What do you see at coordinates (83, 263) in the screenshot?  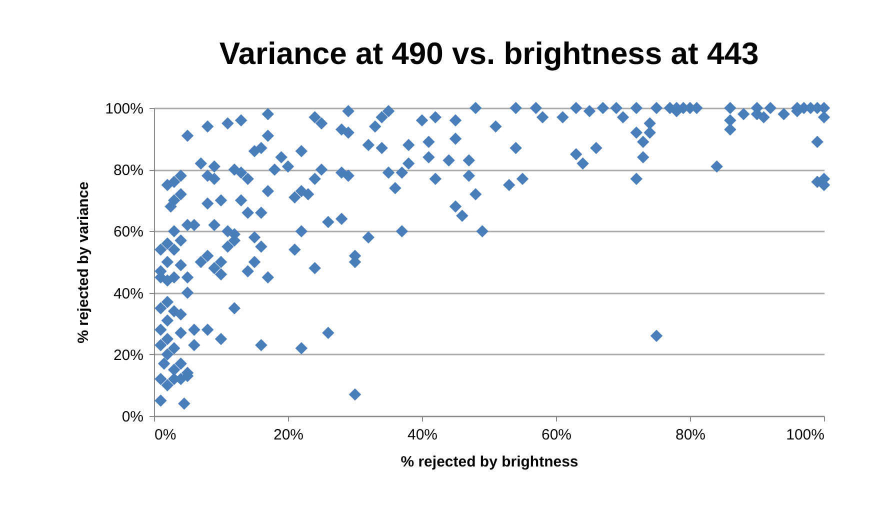 I see `y-axis-title: % rejected by variance` at bounding box center [83, 263].